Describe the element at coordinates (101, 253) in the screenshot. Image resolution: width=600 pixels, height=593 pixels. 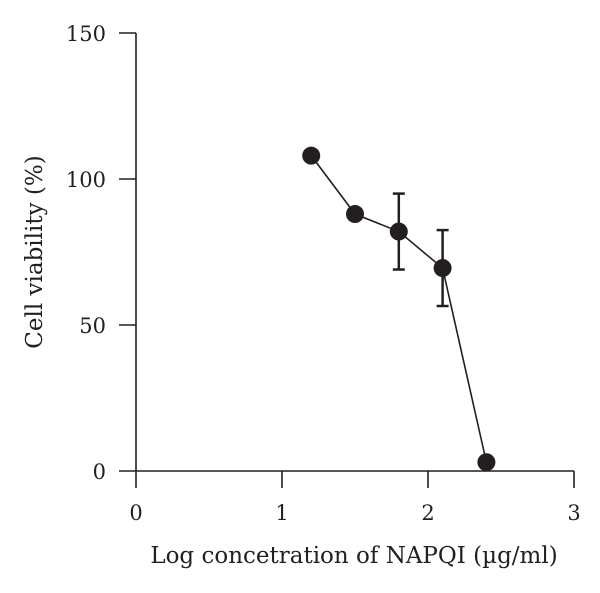
I see `y-axis-ticks: 0 50 100 150` at that location.